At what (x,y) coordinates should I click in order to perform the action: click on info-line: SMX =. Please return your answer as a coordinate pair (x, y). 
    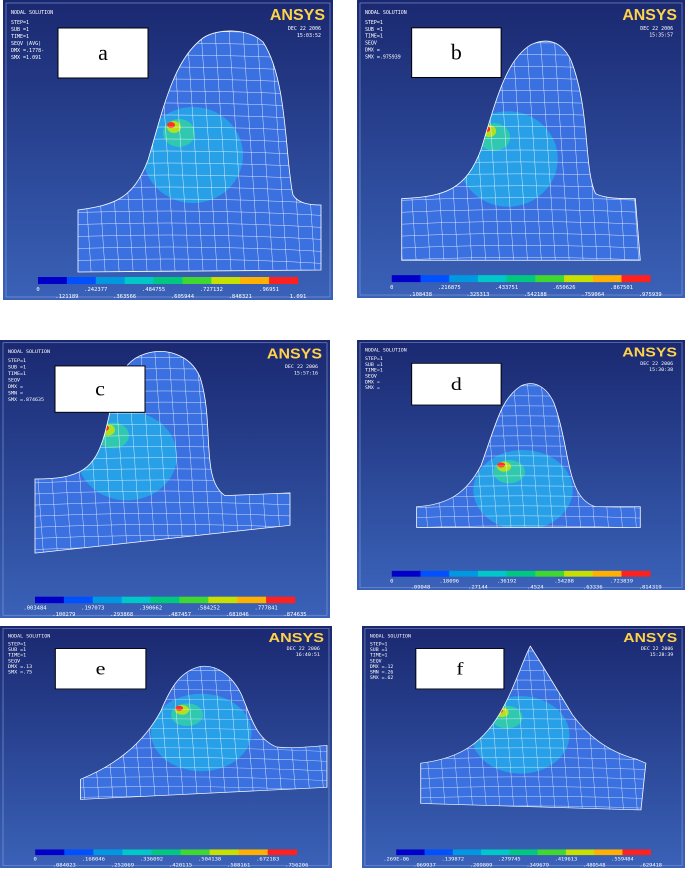
    Looking at the image, I should click on (372, 388).